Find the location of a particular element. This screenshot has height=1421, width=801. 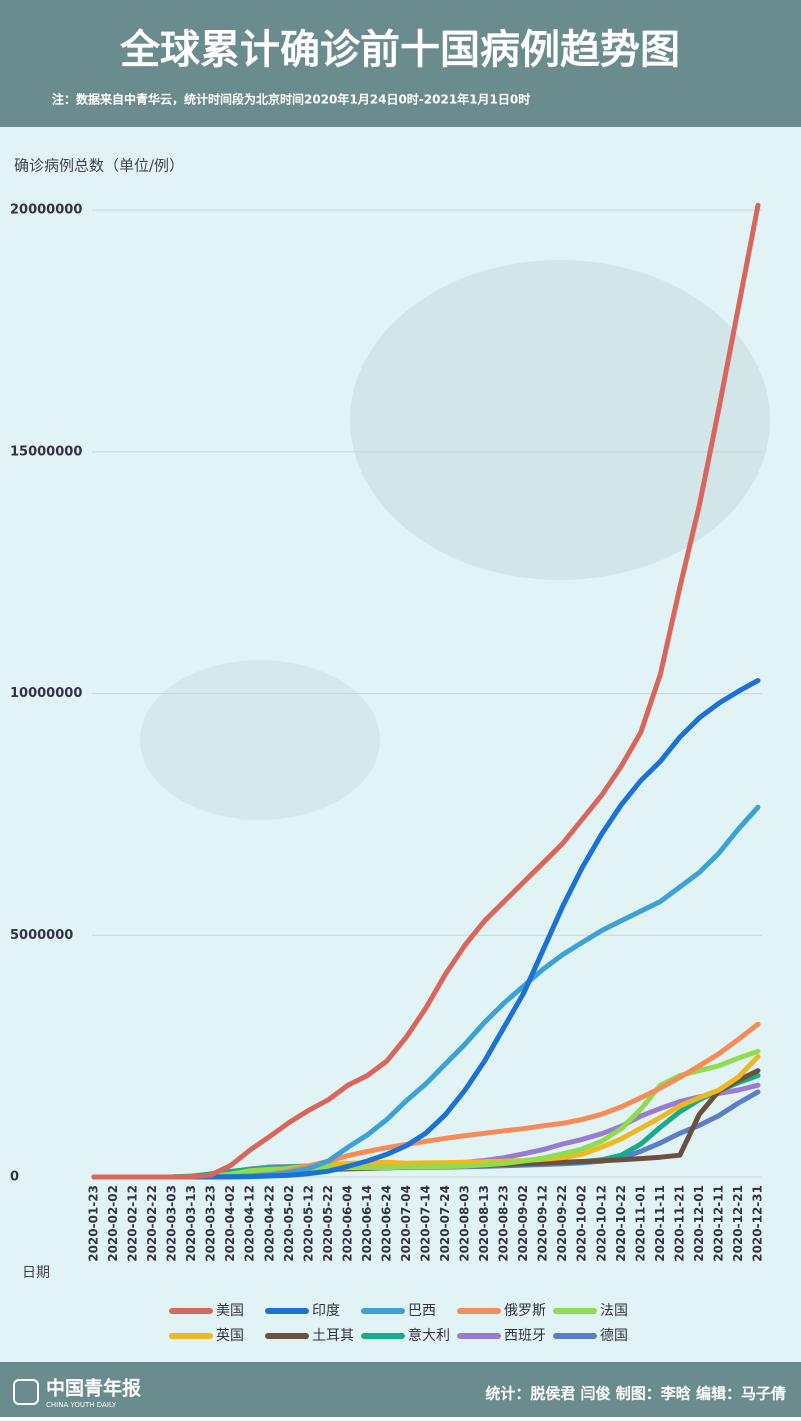

x-tick-label: 2020-10-12 is located at coordinates (601, 1223).